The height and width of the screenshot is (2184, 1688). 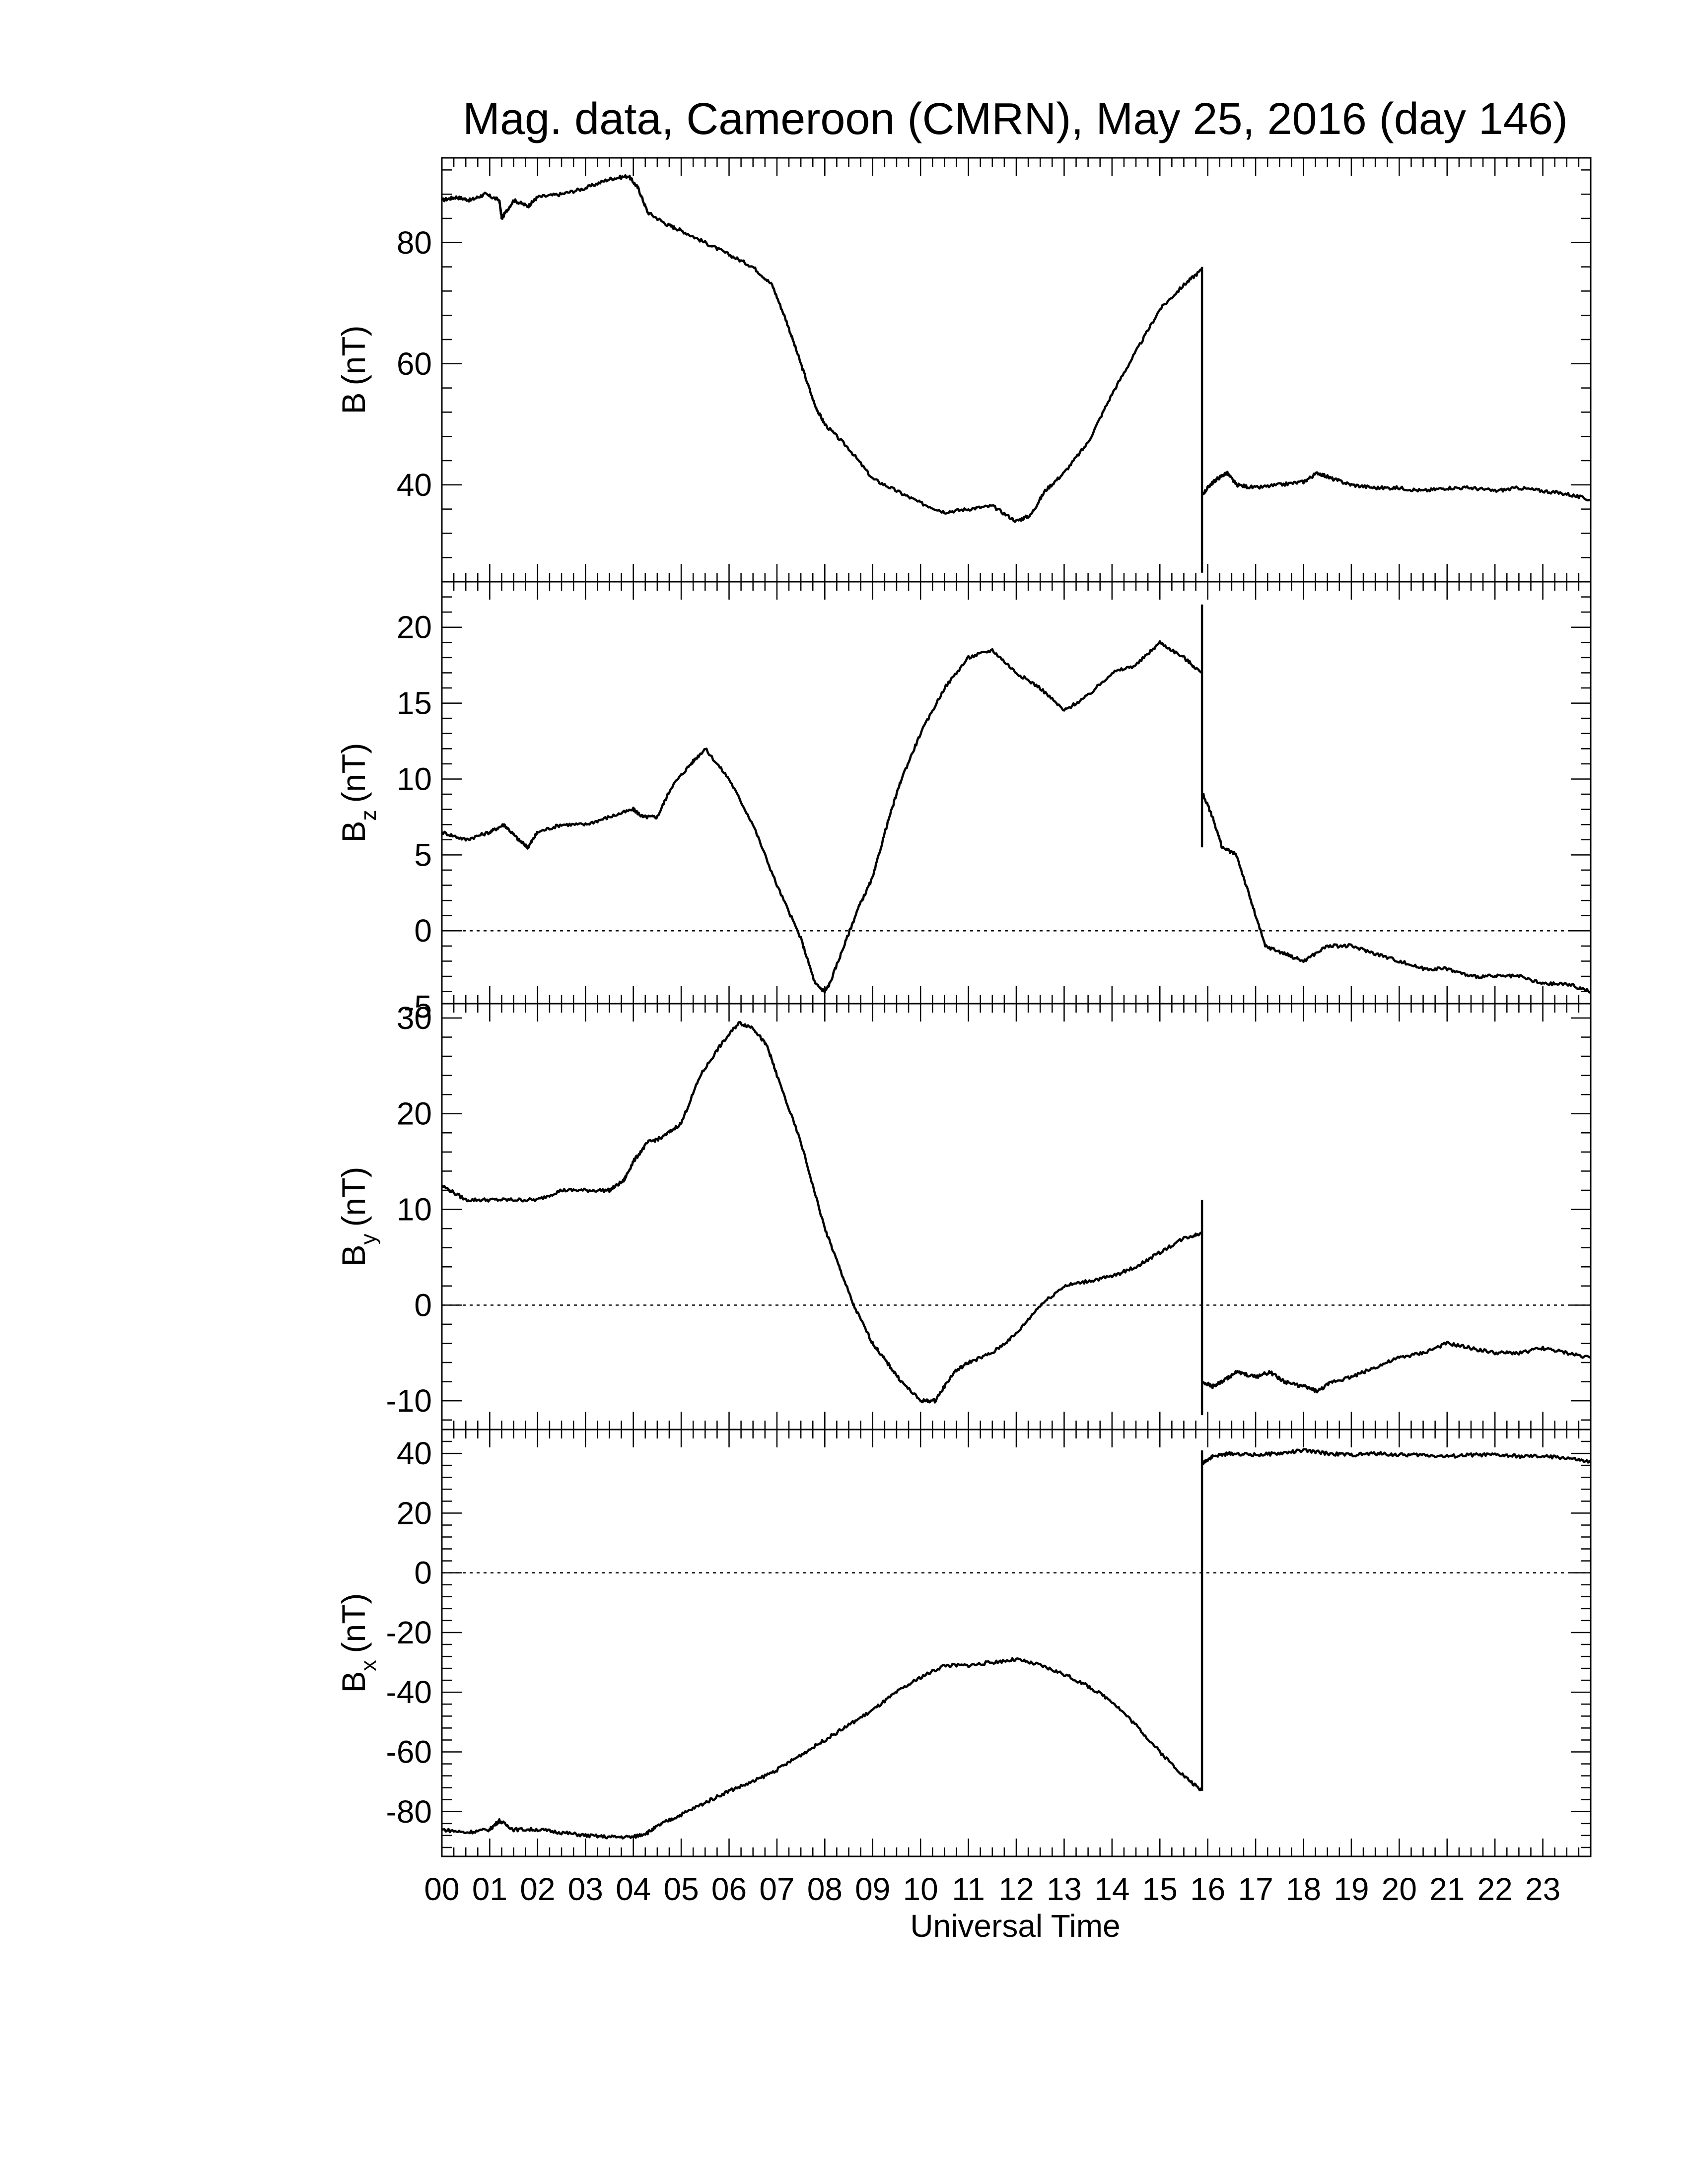 What do you see at coordinates (414, 1453) in the screenshot?
I see `y-tick-label-Bx: 40` at bounding box center [414, 1453].